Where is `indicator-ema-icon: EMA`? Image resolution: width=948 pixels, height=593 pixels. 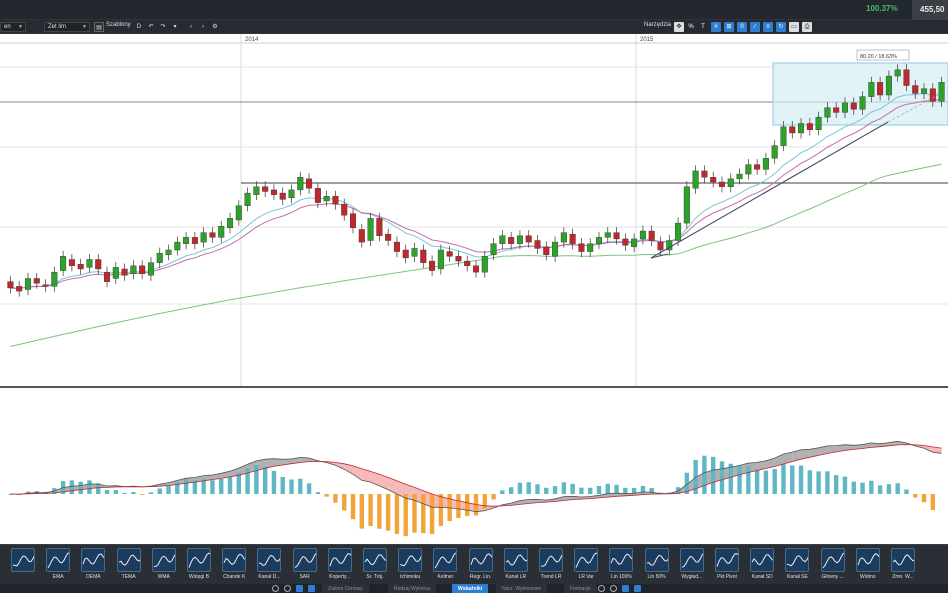
indicator-ema-icon: EMA is located at coordinates (58, 566).